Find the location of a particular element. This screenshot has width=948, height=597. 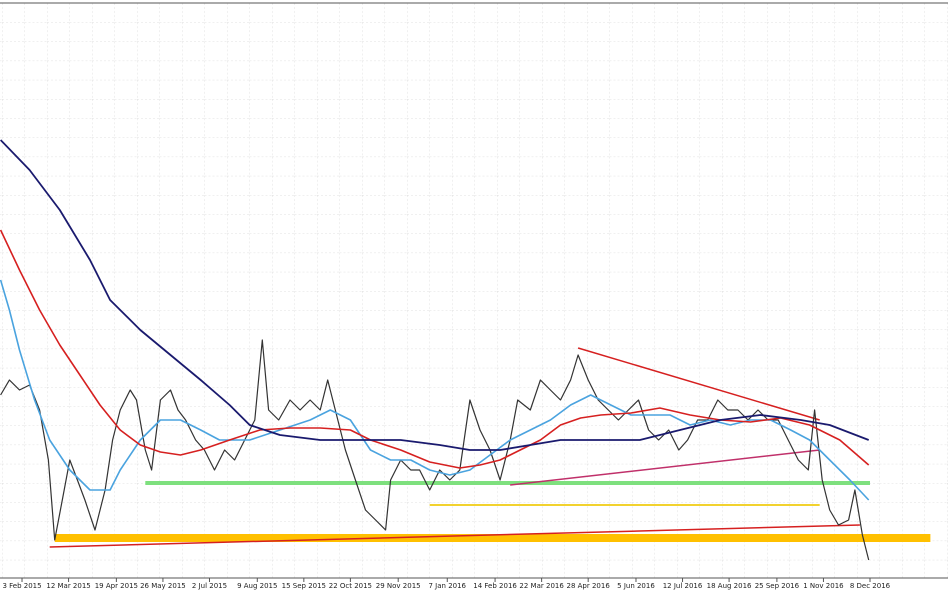

x-tick-label: 3 Feb 2015 is located at coordinates (21, 586).